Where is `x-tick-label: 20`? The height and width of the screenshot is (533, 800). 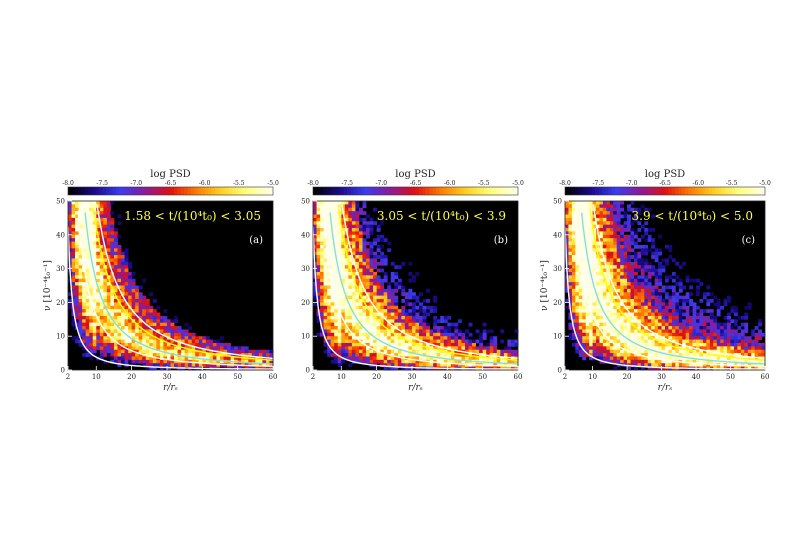
x-tick-label: 20 is located at coordinates (131, 377).